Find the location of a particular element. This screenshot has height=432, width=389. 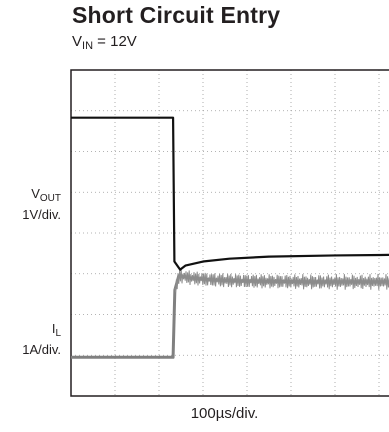

il-subscript: L is located at coordinates (58, 333).